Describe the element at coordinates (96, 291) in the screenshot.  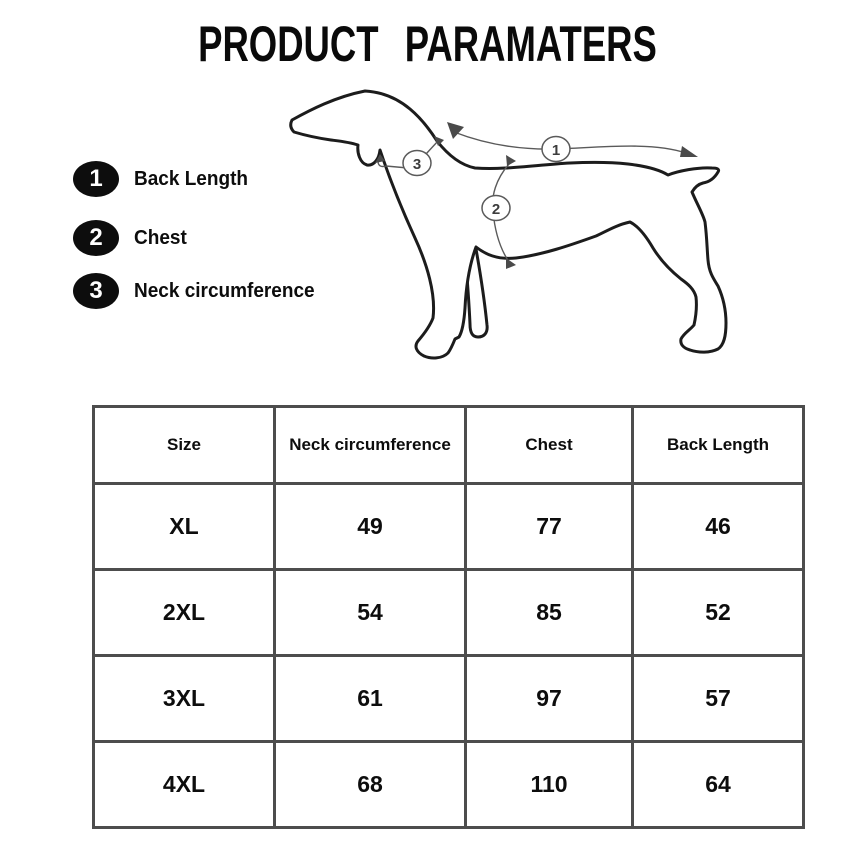
I see `number-3-badge-icon: 3` at that location.